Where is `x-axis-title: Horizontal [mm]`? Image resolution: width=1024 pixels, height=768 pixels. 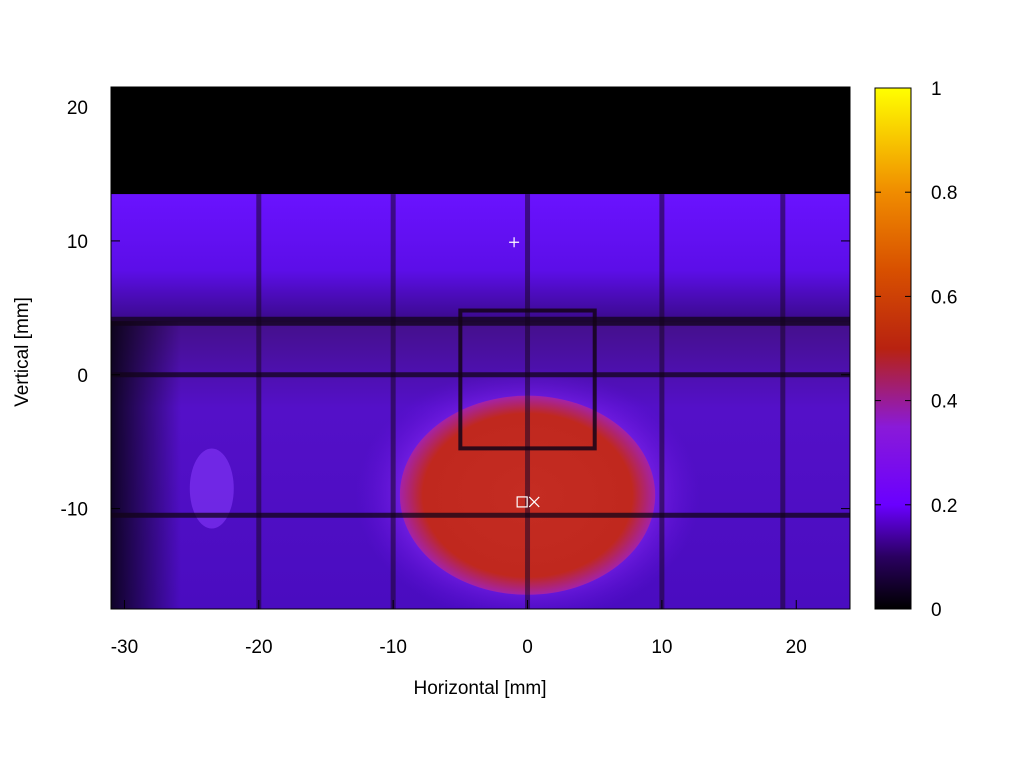
x-axis-title: Horizontal [mm] is located at coordinates (479, 688).